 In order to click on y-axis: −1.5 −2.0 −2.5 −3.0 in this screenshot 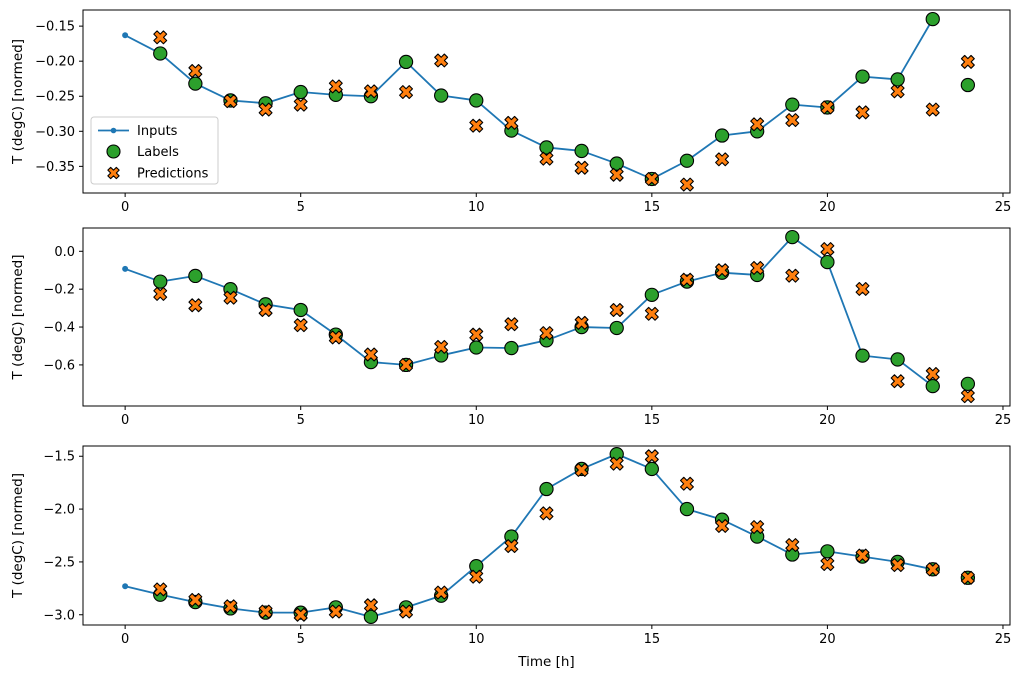, I will do `click(63, 536)`.